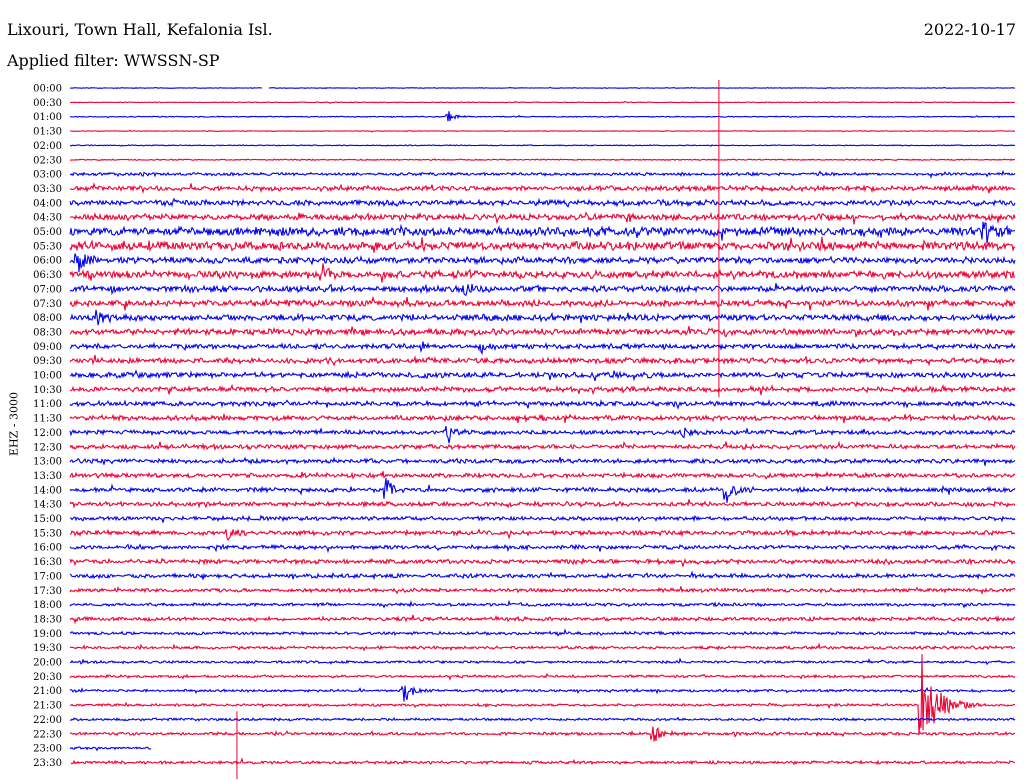 The height and width of the screenshot is (780, 1024). Describe the element at coordinates (47, 117) in the screenshot. I see `row-time-label: 01:00` at that location.